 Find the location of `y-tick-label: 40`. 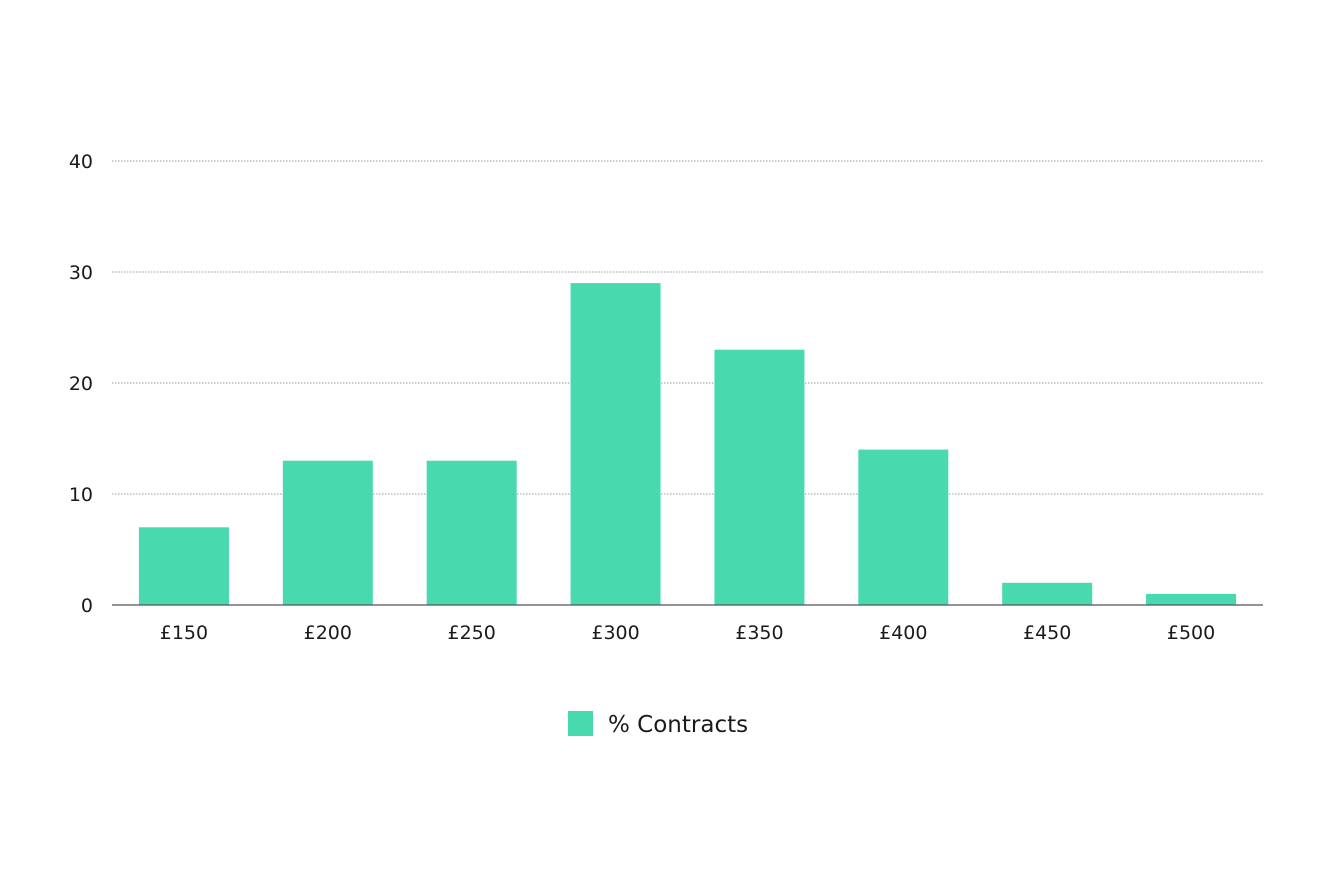

y-tick-label: 40 is located at coordinates (81, 162).